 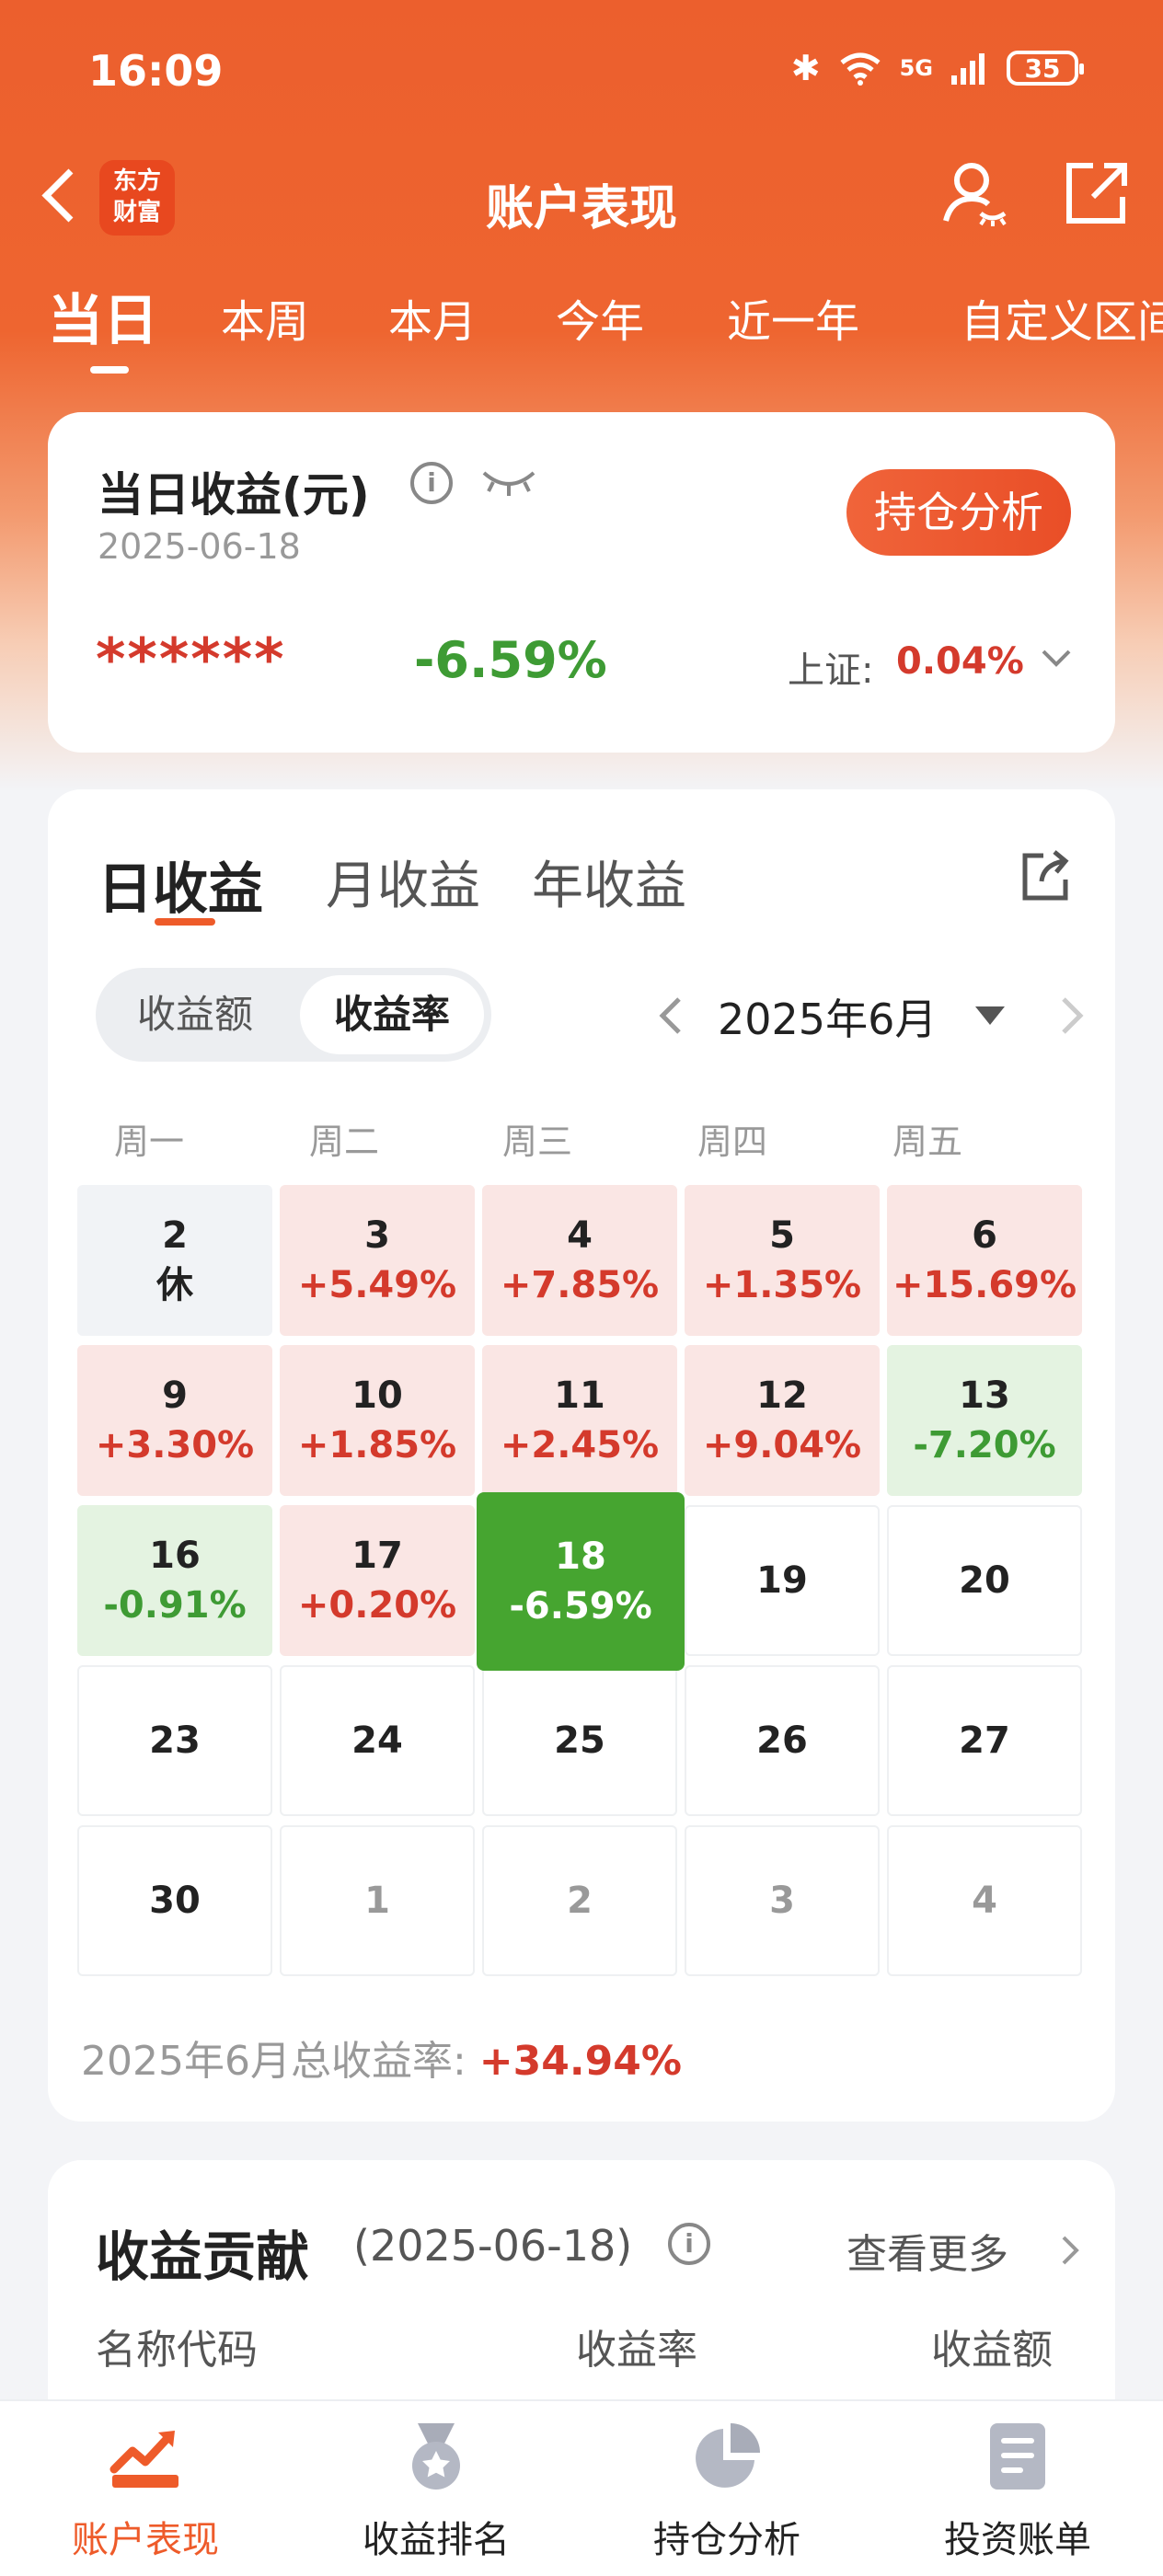 I want to click on day-number: 26, so click(x=782, y=1740).